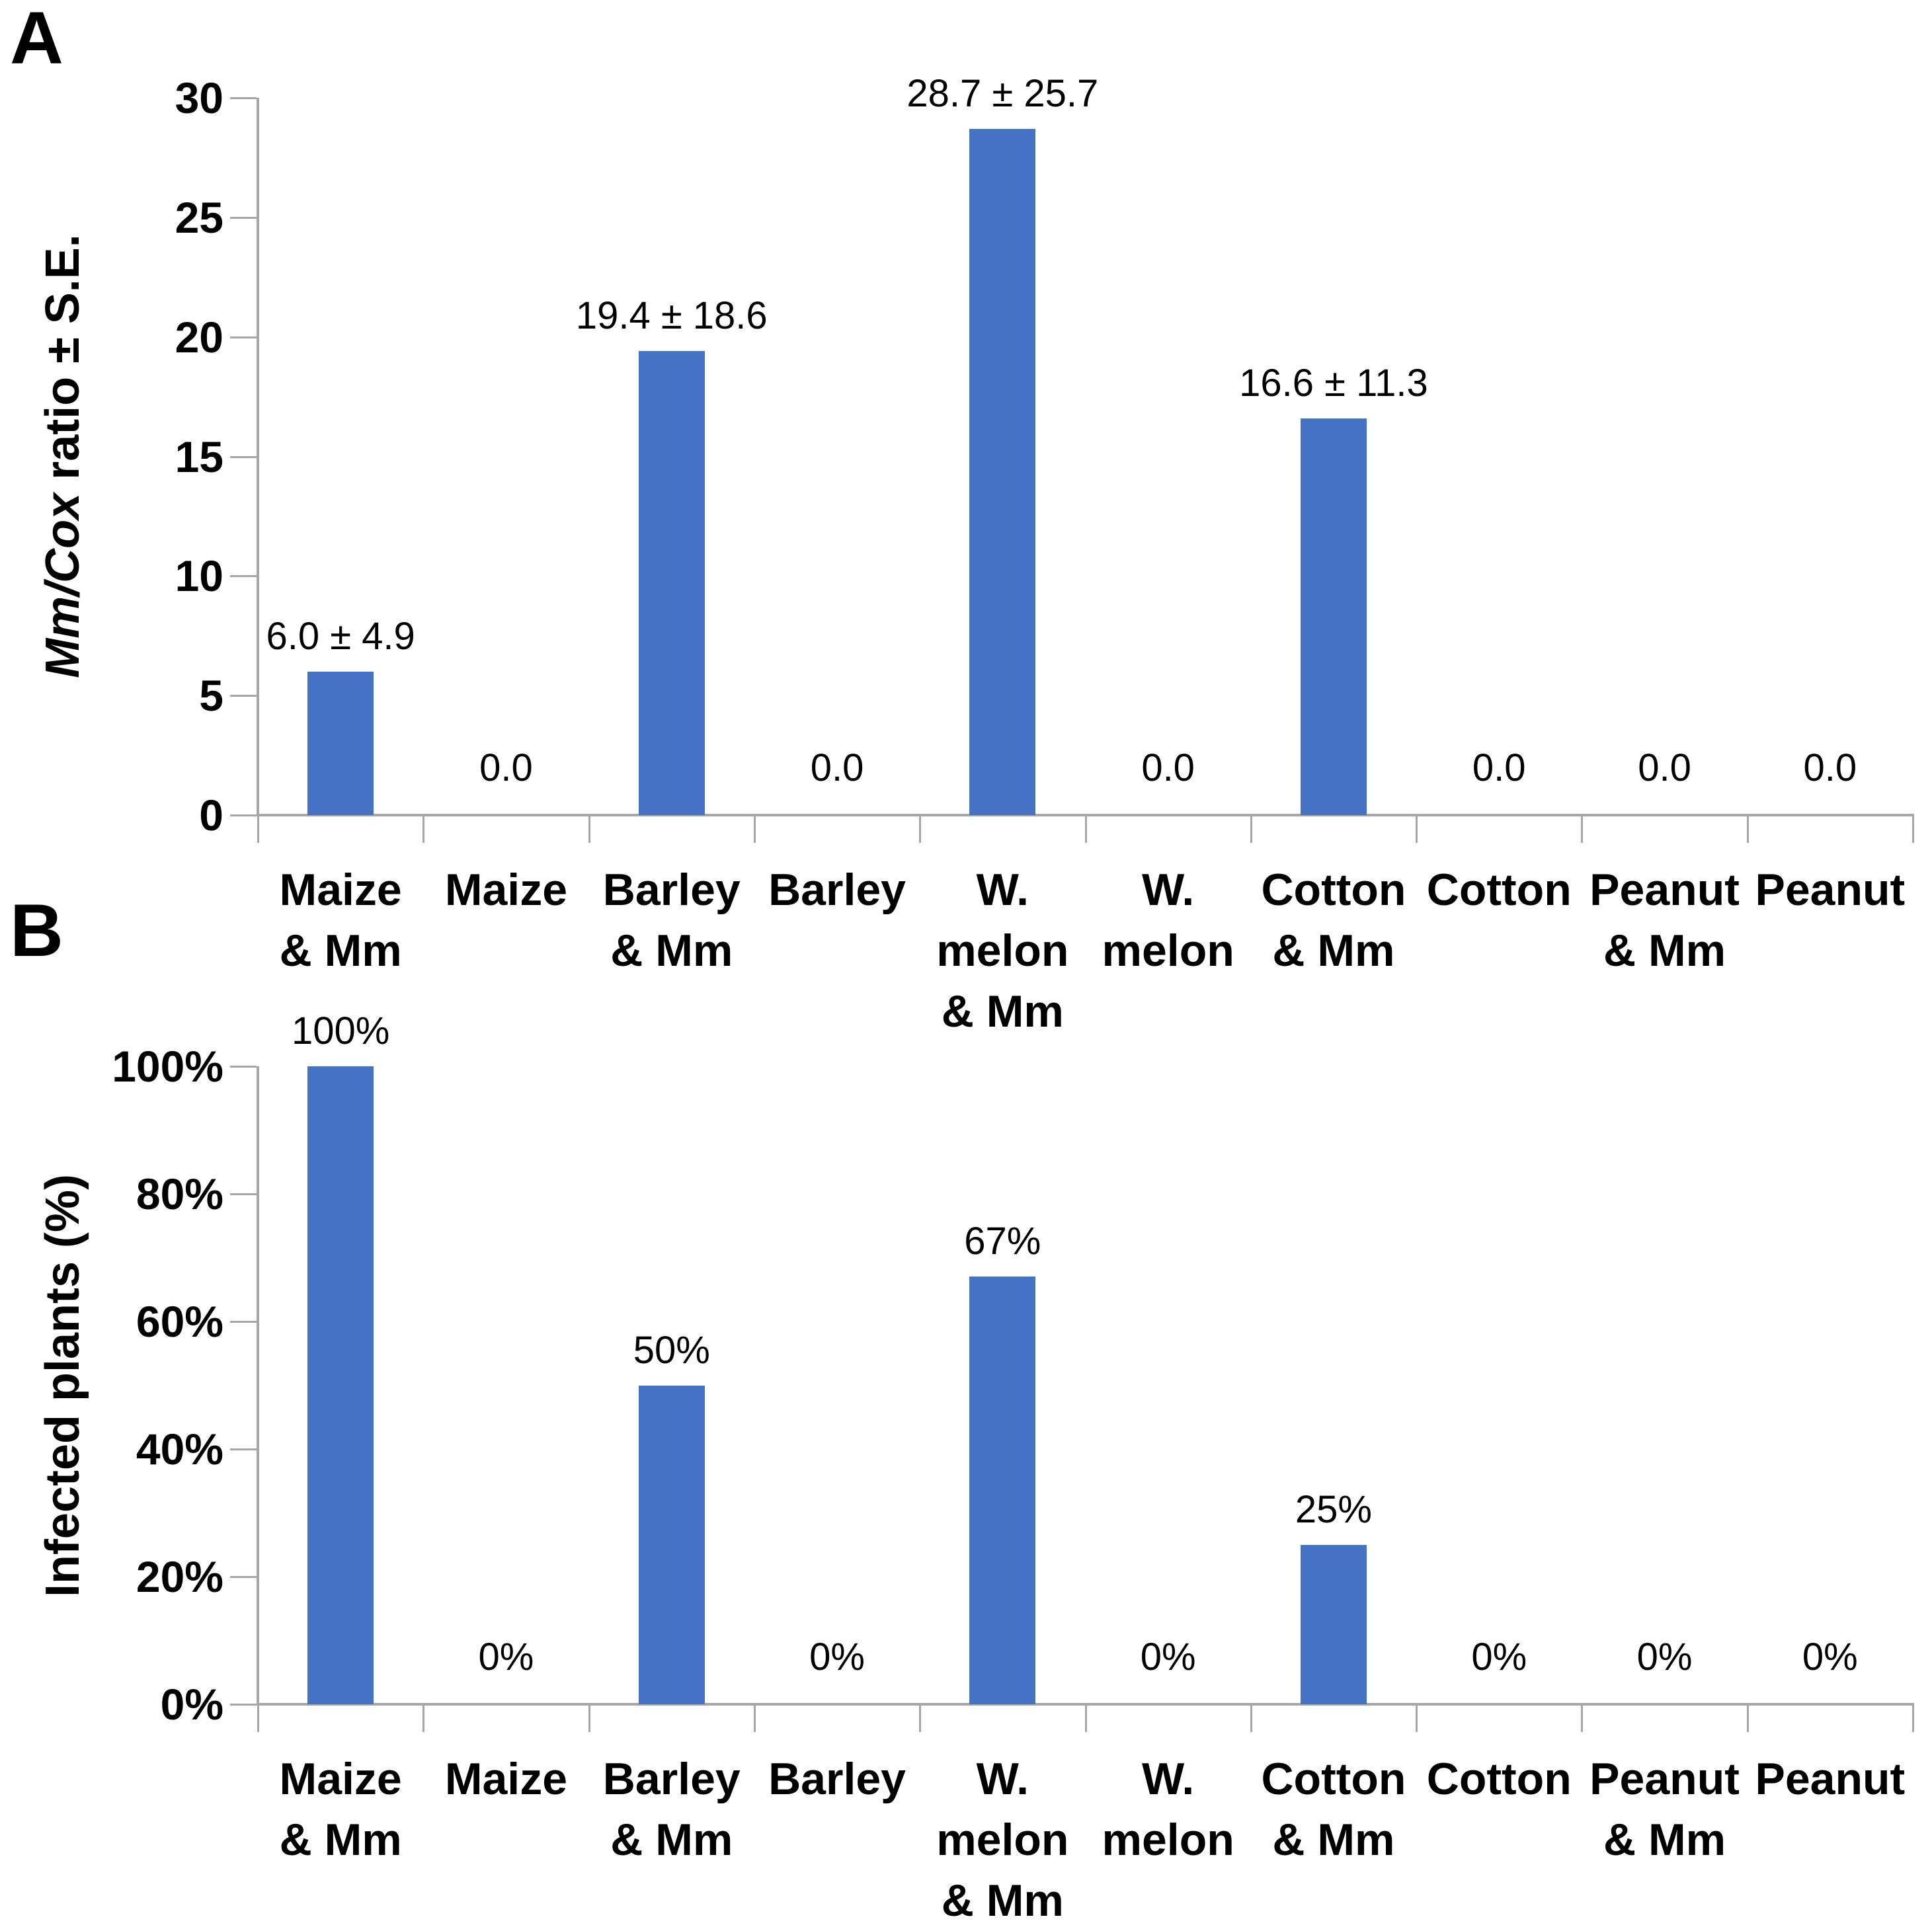 This screenshot has width=1932, height=1931. What do you see at coordinates (1002, 1241) in the screenshot?
I see `bar-data-label: 67%` at bounding box center [1002, 1241].